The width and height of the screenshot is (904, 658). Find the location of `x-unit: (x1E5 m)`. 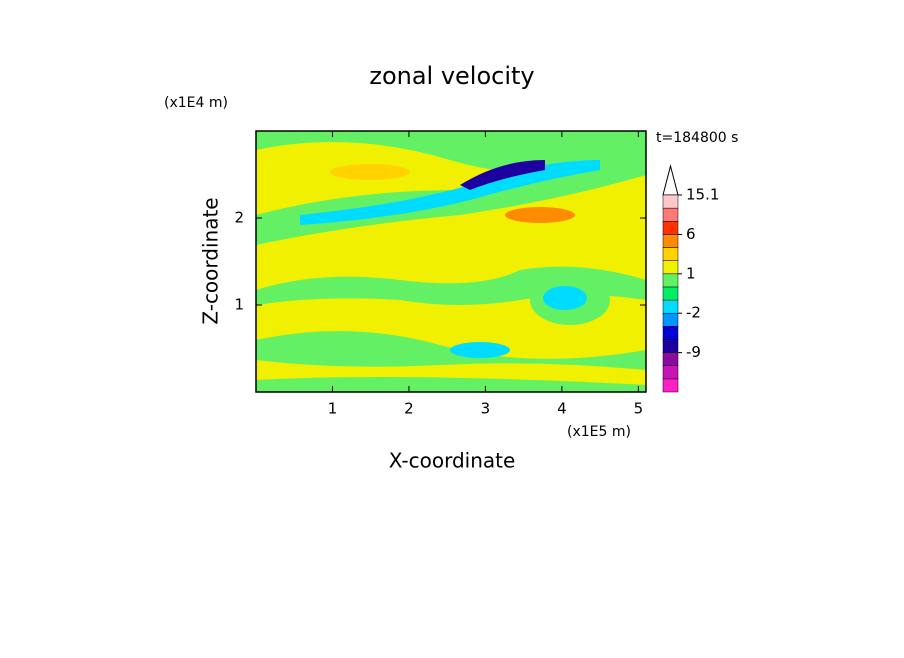

x-unit: (x1E5 m) is located at coordinates (599, 432).